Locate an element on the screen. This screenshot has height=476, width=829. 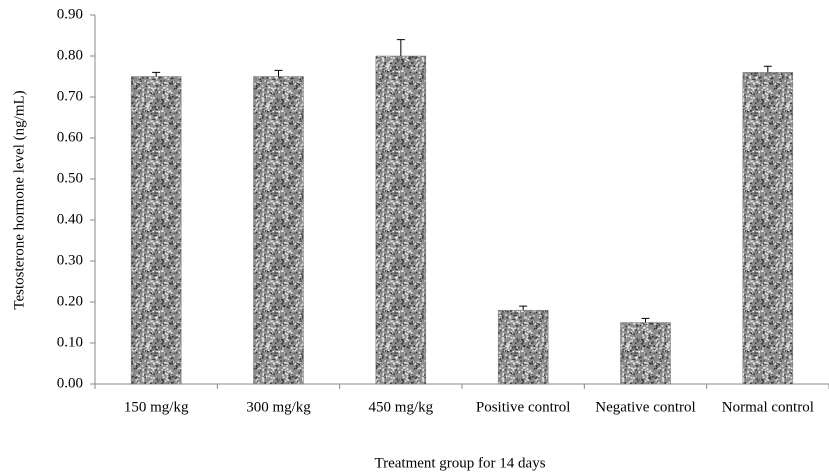
y-tick-label: 0.30 is located at coordinates (70, 260).